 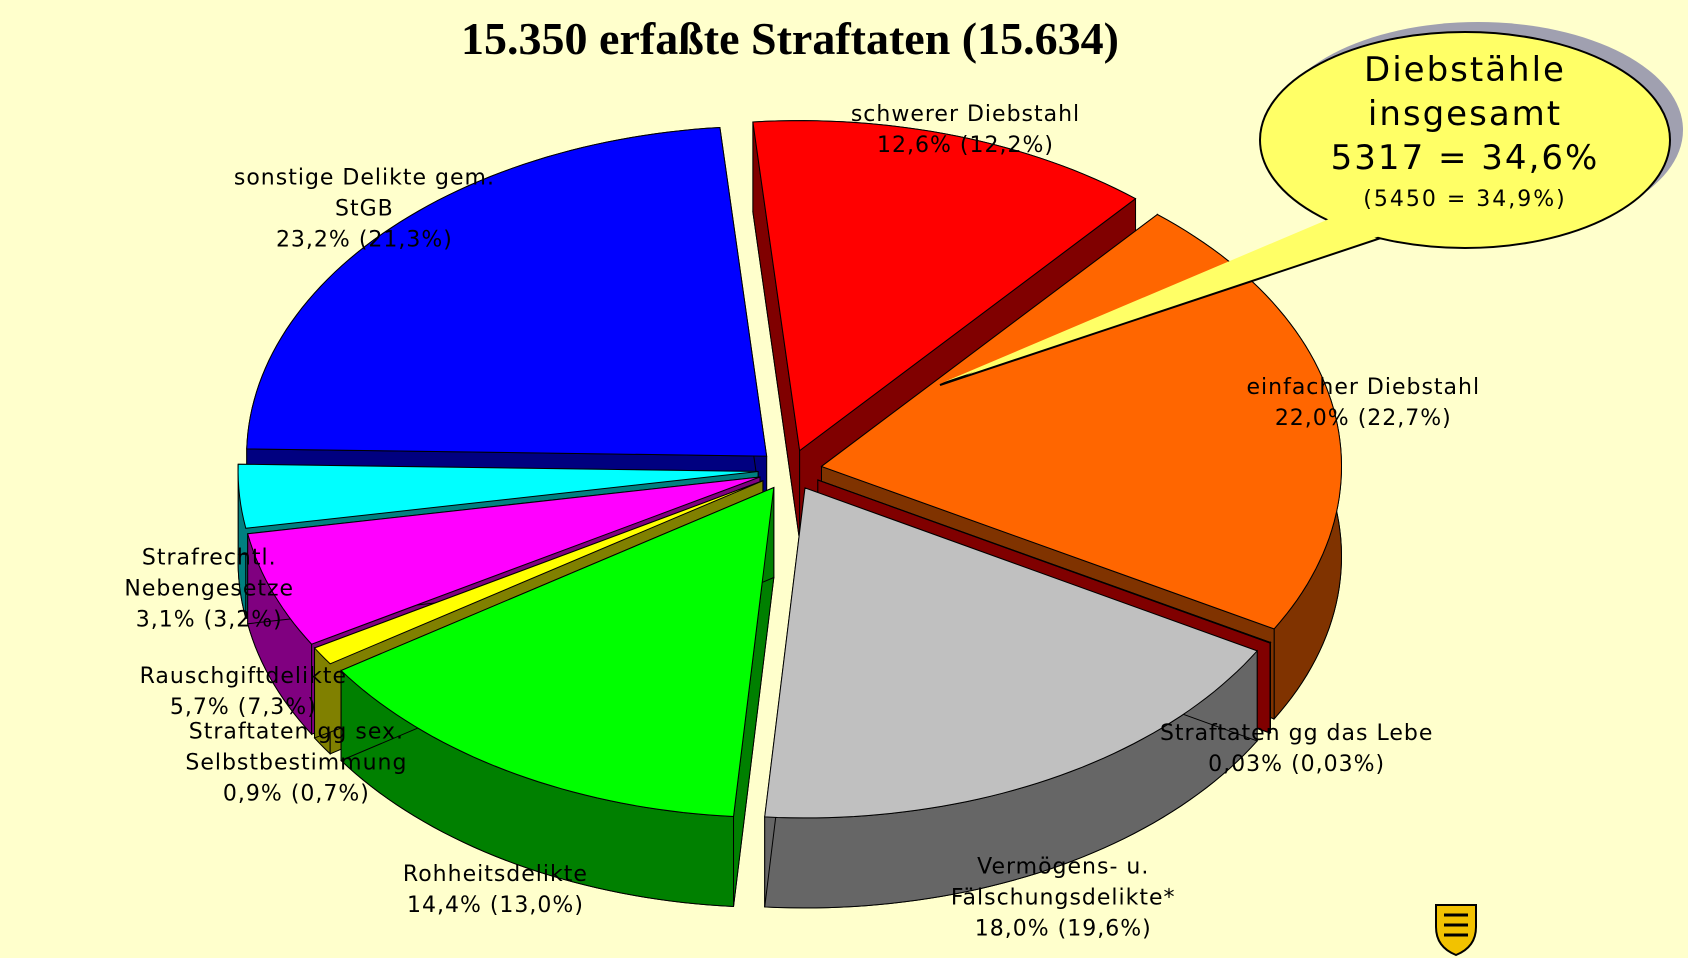 I want to click on value-label: 14,4%, so click(x=444, y=906).